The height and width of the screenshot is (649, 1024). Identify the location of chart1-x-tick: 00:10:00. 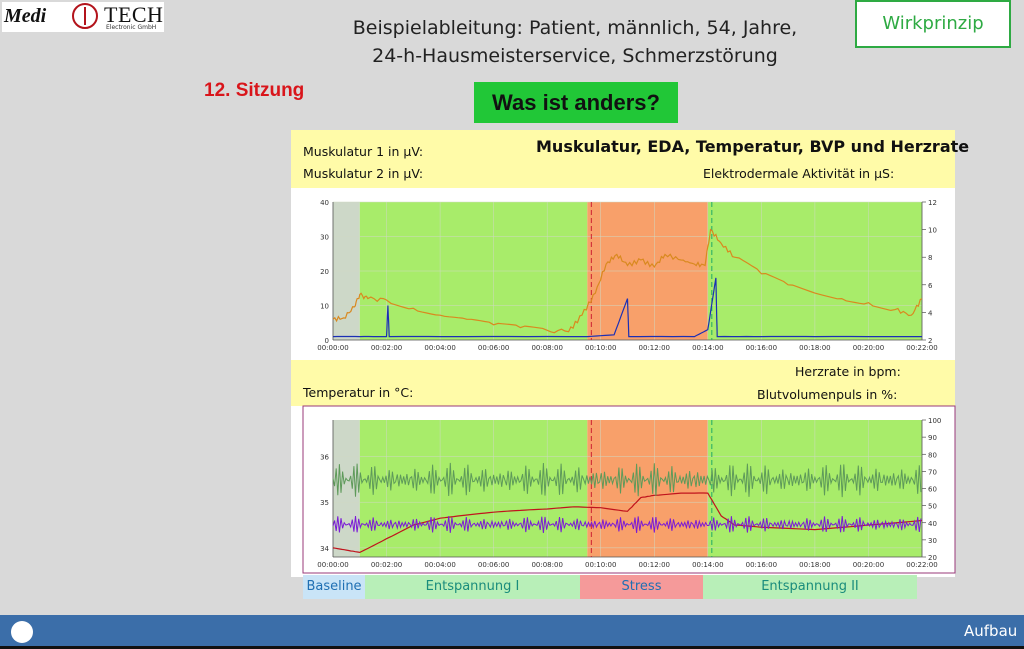
(600, 565).